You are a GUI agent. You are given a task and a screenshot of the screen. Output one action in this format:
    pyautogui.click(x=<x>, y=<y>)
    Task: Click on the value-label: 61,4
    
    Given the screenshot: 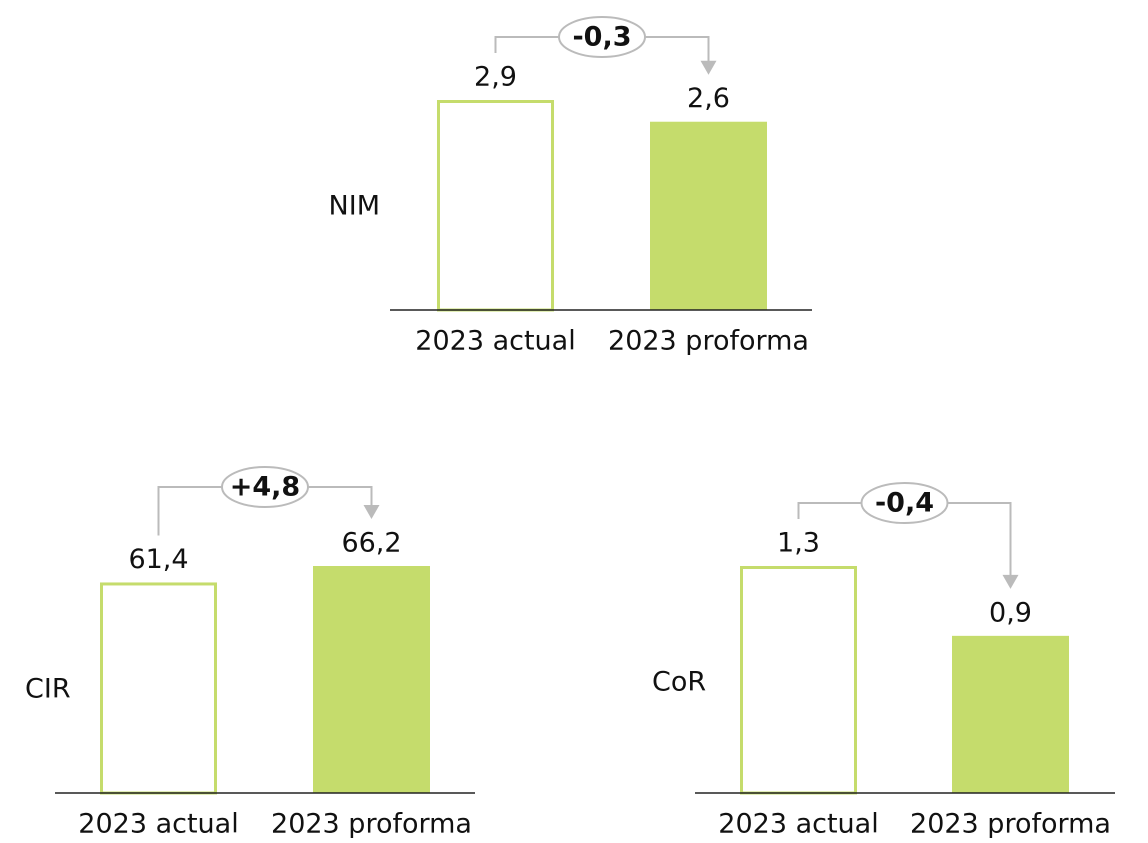 What is the action you would take?
    pyautogui.click(x=158, y=559)
    